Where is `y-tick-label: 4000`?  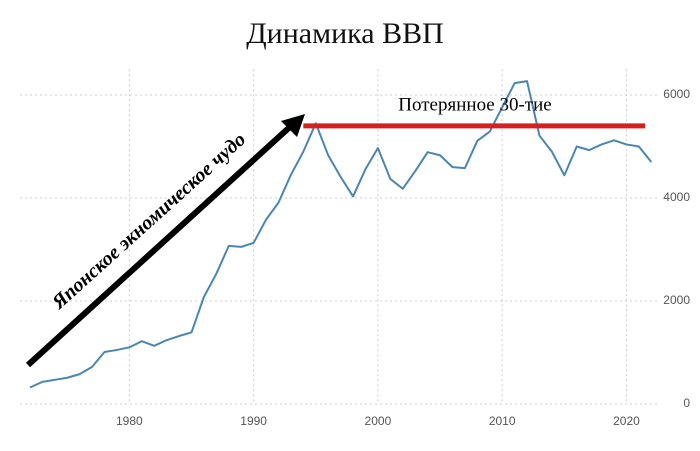 y-tick-label: 4000 is located at coordinates (676, 197).